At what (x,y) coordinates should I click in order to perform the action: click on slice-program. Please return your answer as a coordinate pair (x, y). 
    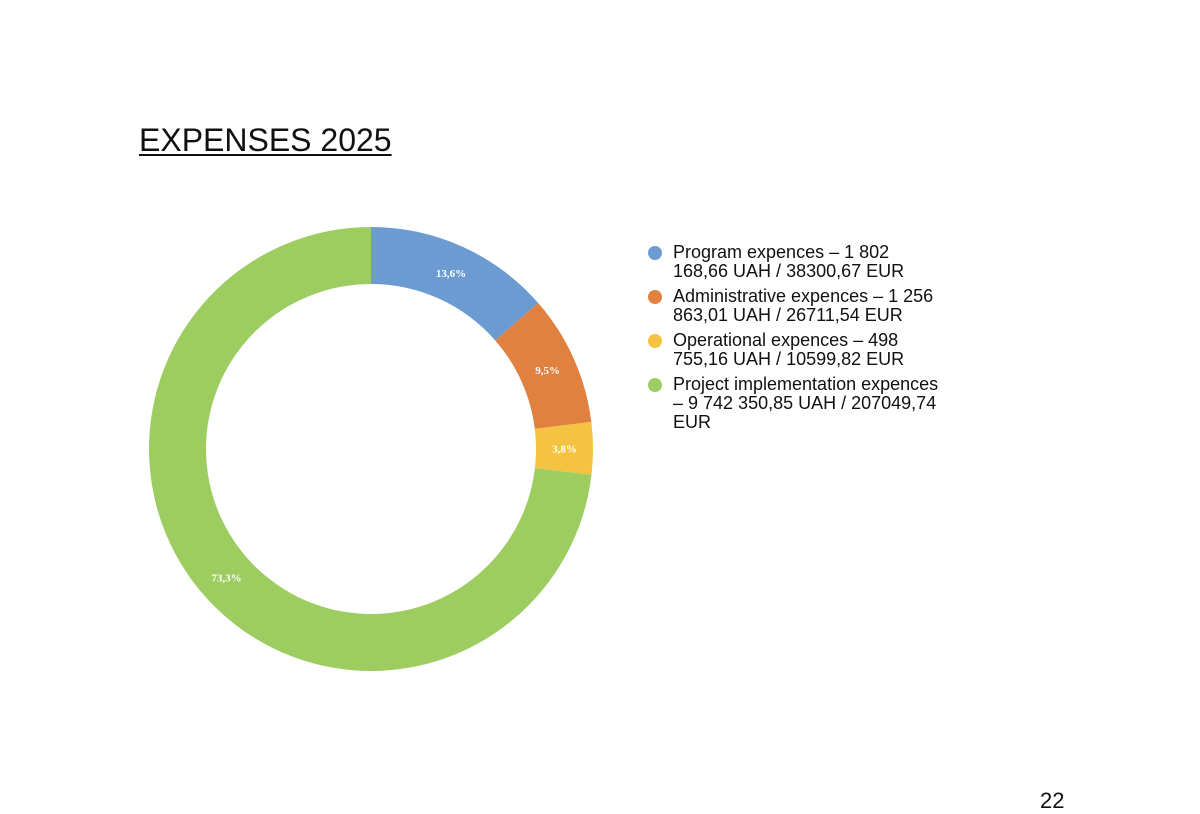
    Looking at the image, I should click on (455, 284).